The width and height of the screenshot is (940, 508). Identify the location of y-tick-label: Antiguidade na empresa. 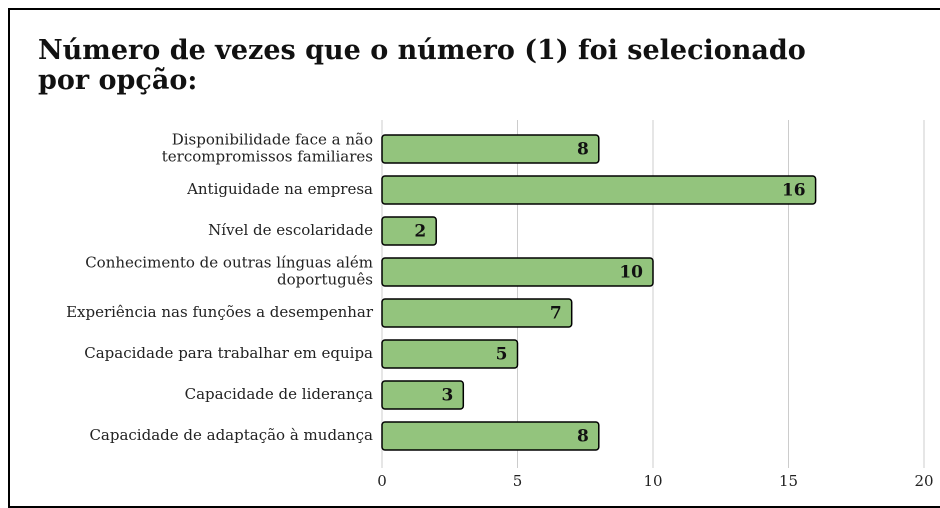
(279, 189).